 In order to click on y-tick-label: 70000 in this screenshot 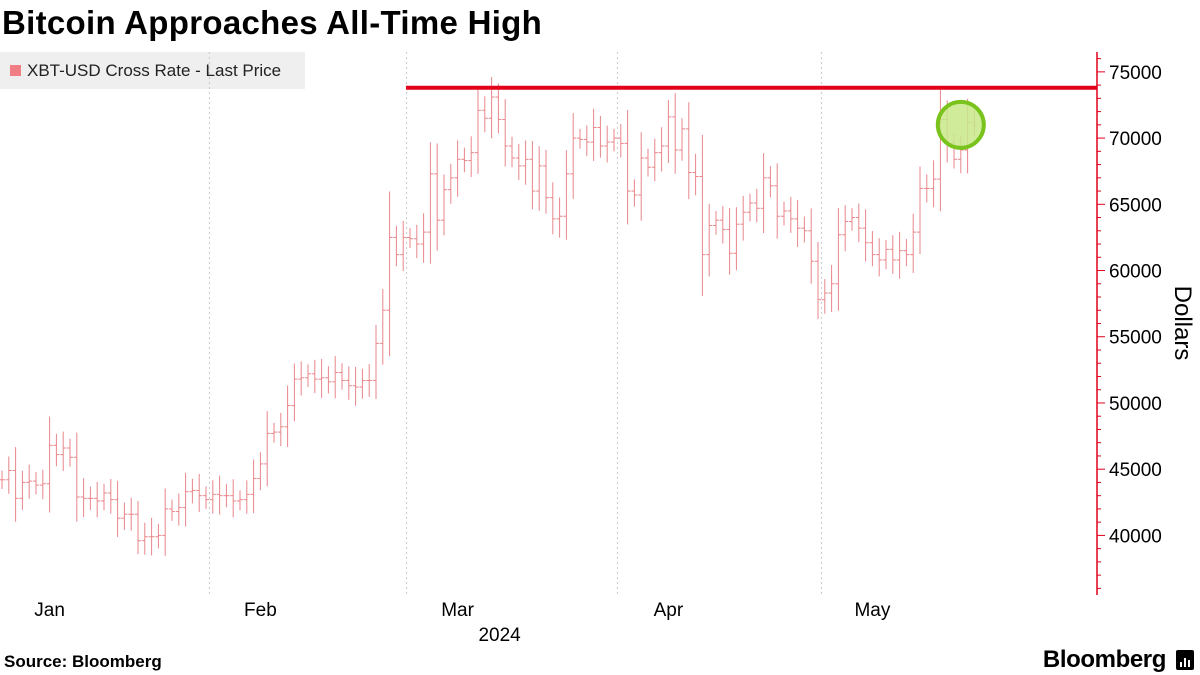, I will do `click(1135, 139)`.